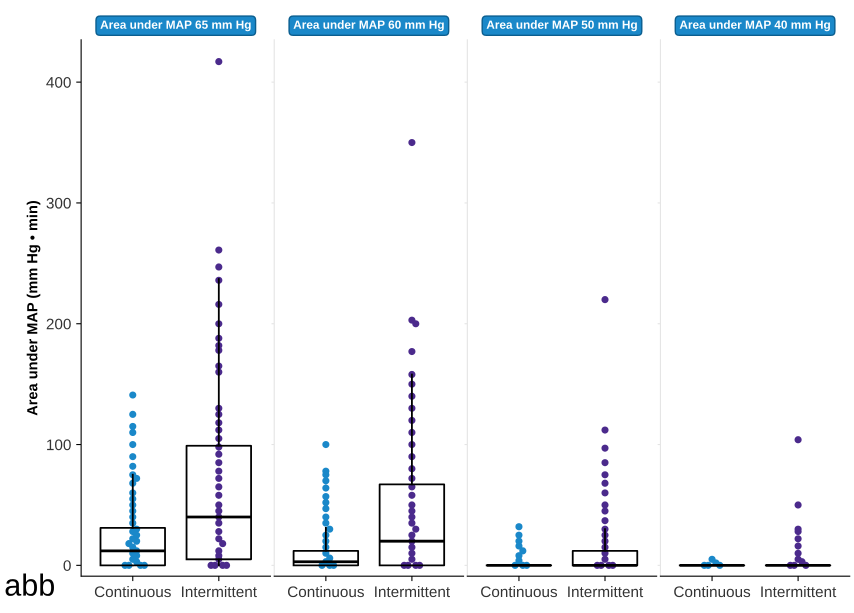 The image size is (854, 613). I want to click on y-axis-title: Area under MAP (mm Hg • min), so click(33, 308).